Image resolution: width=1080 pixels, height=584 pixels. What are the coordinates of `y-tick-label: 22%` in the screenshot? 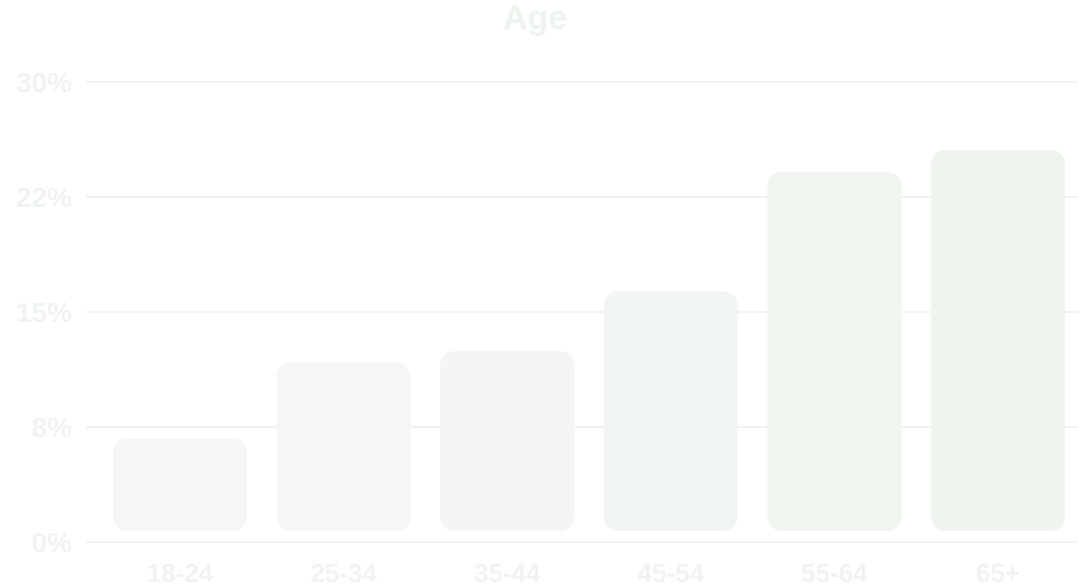 It's located at (44, 197).